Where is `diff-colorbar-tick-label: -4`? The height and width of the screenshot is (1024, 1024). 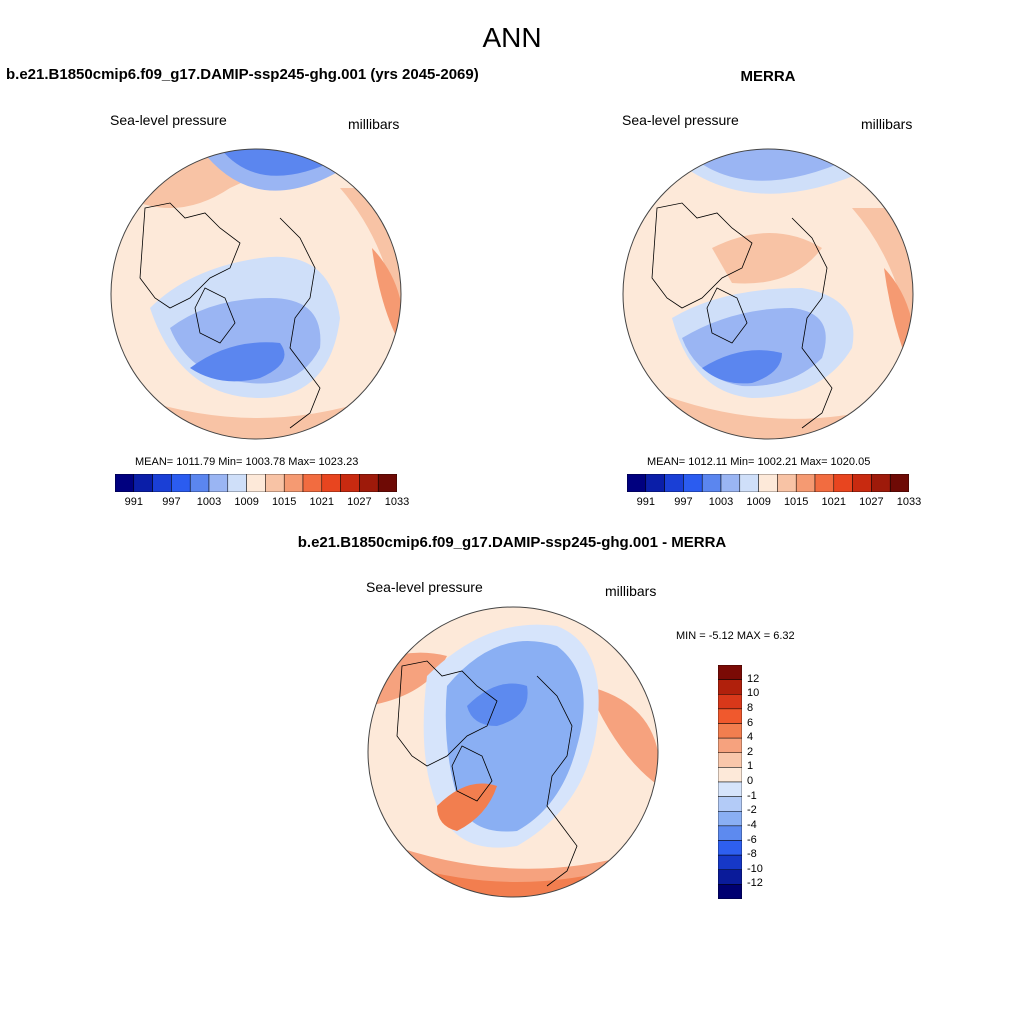
diff-colorbar-tick-label: -4 is located at coordinates (752, 824).